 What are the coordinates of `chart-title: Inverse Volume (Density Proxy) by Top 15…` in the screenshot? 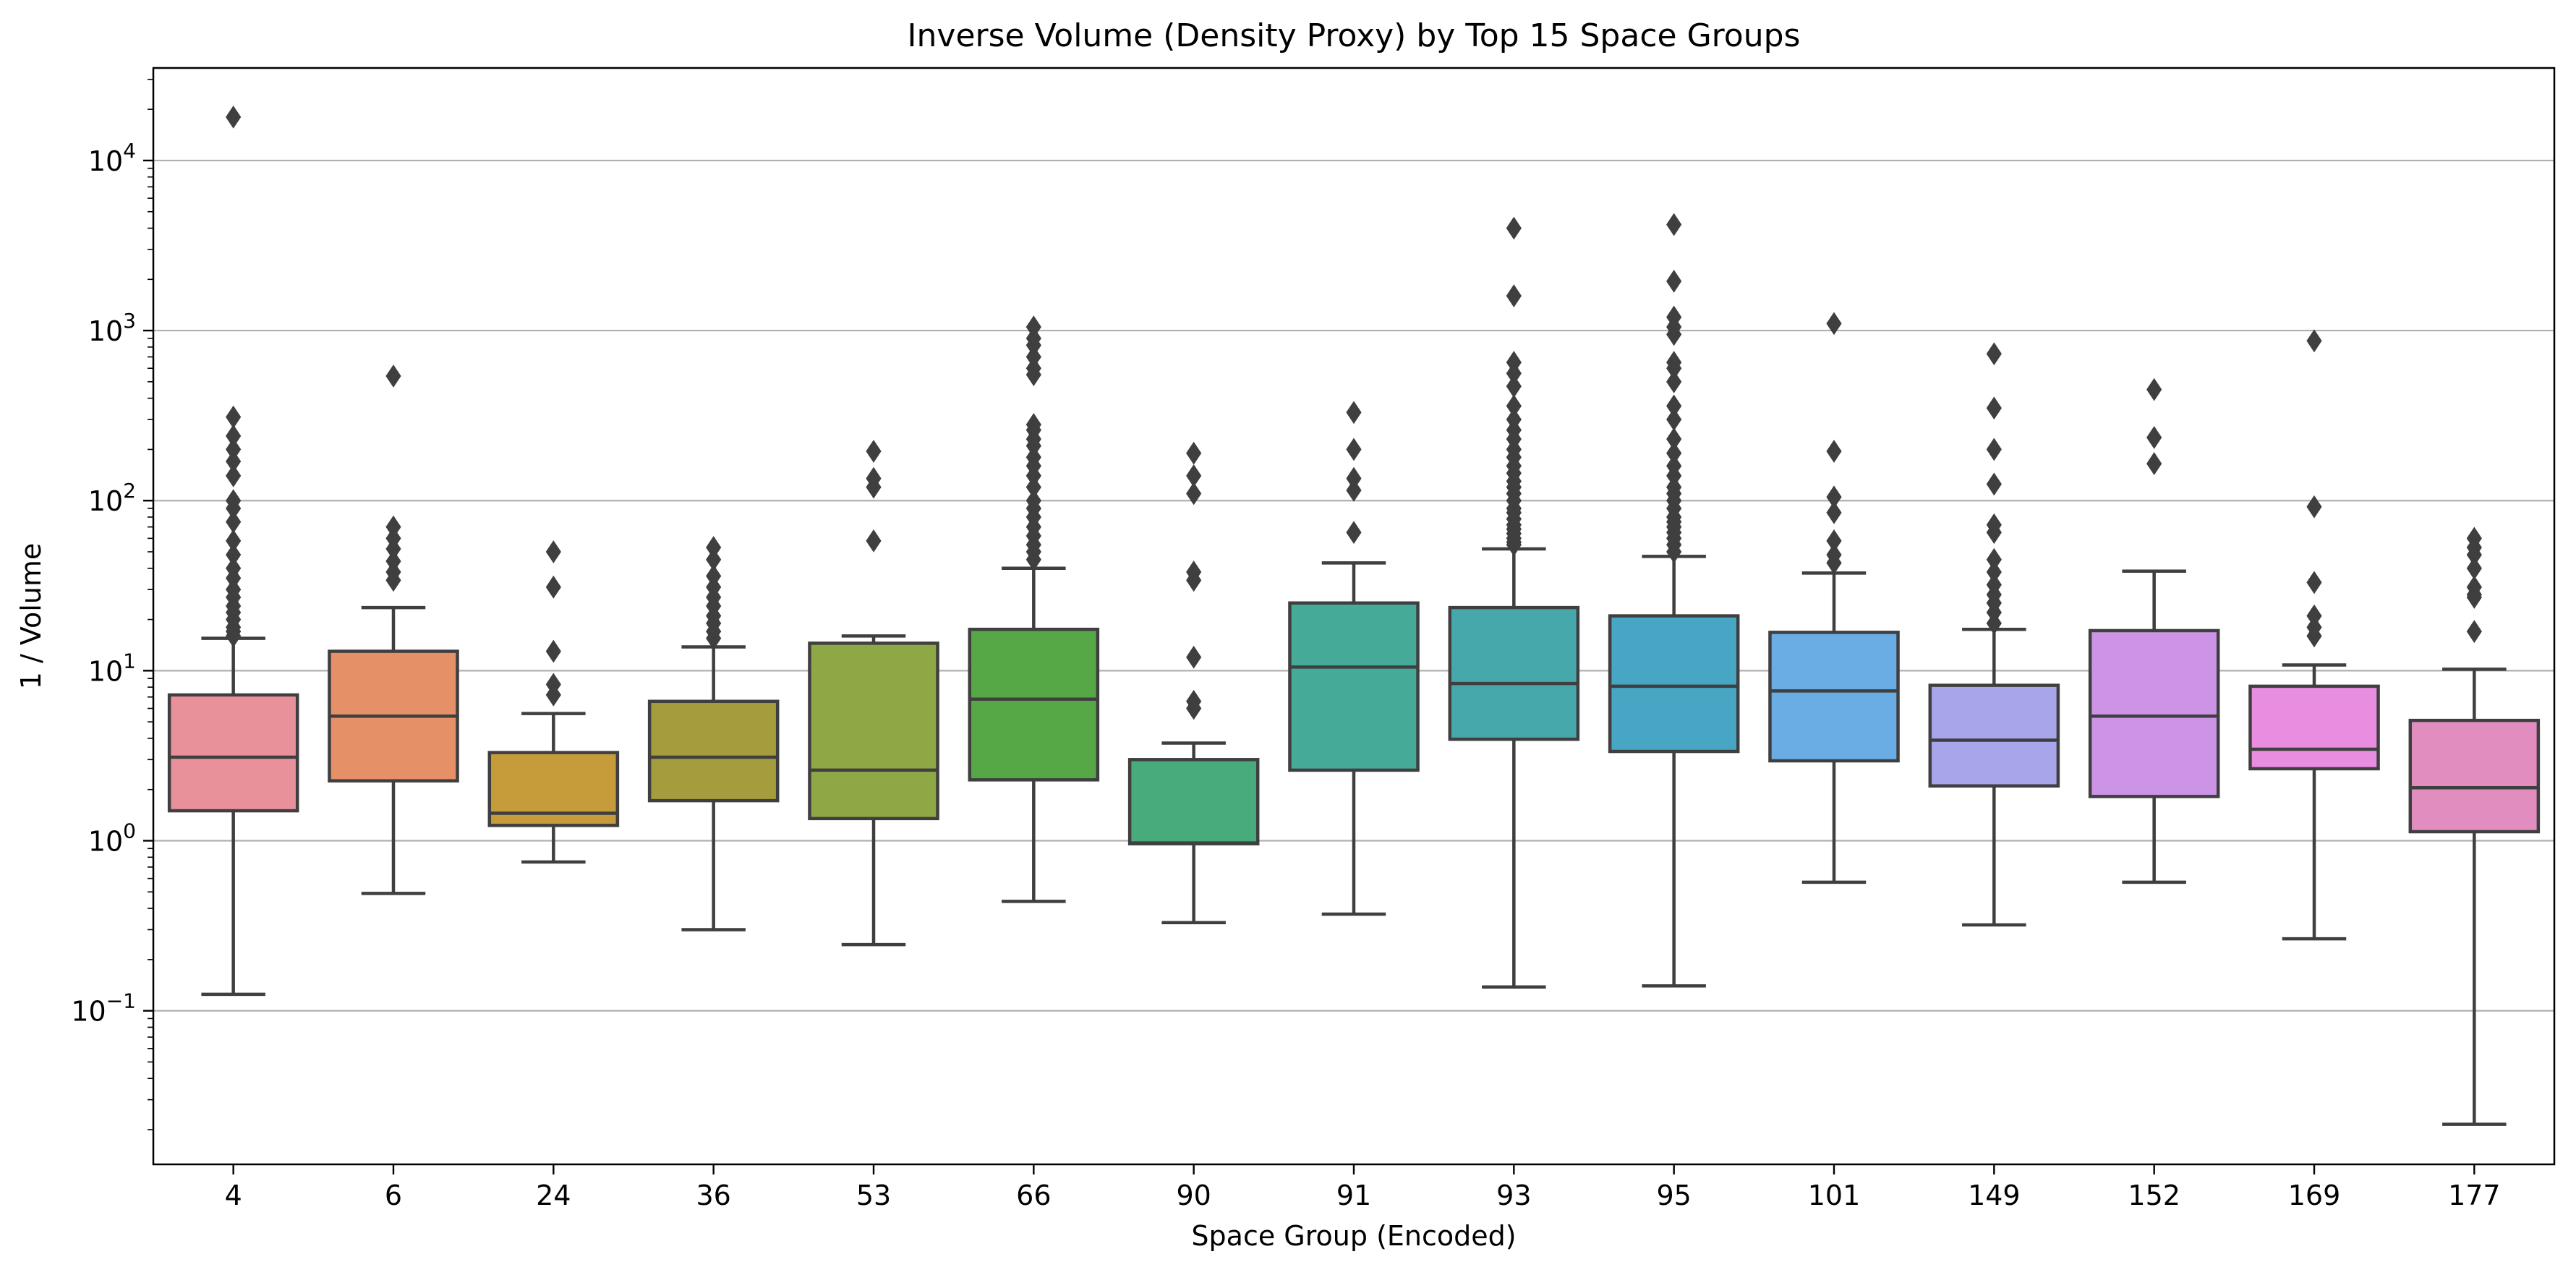 It's located at (1354, 36).